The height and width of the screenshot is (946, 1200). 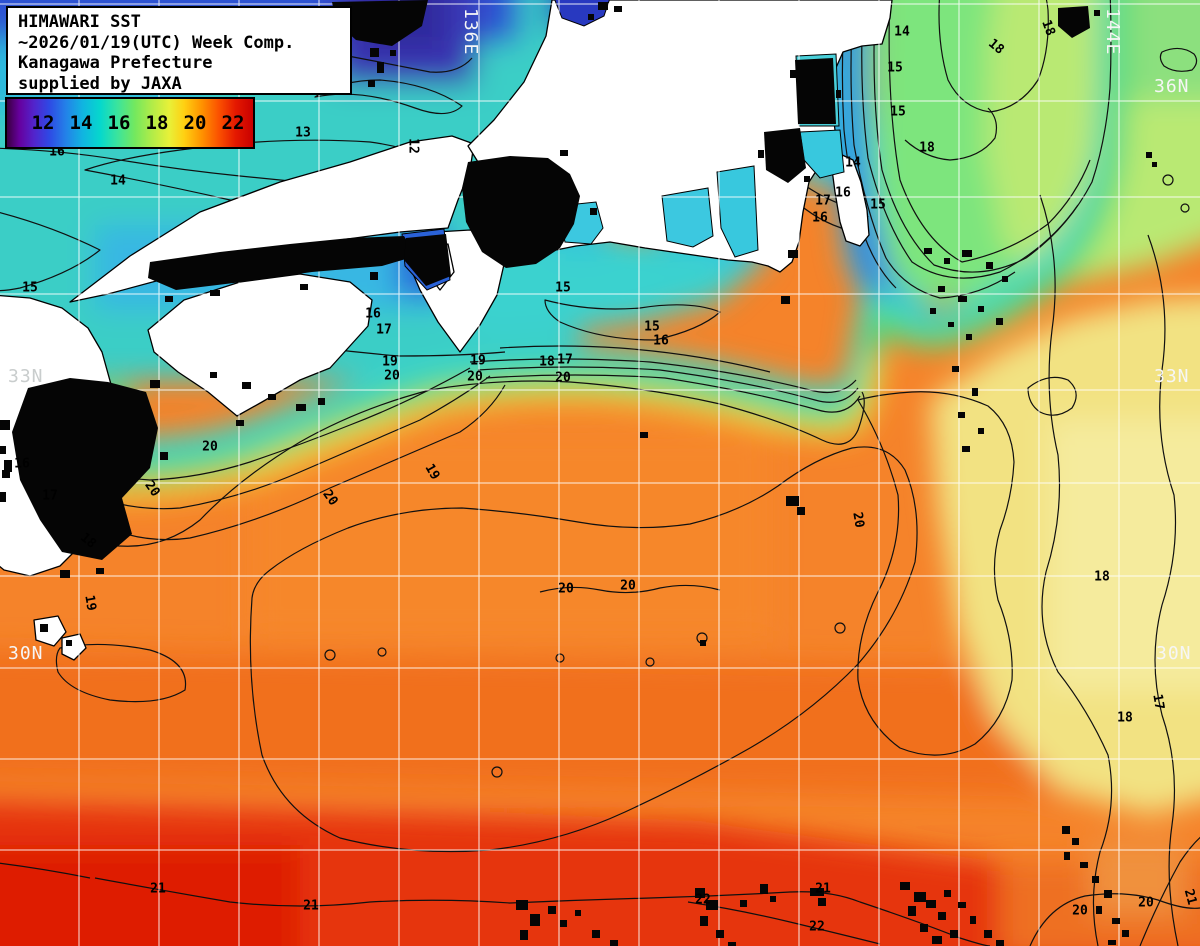 I want to click on title-line-date: ~2026/01/19(UTC) Week Comp., so click(x=156, y=42).